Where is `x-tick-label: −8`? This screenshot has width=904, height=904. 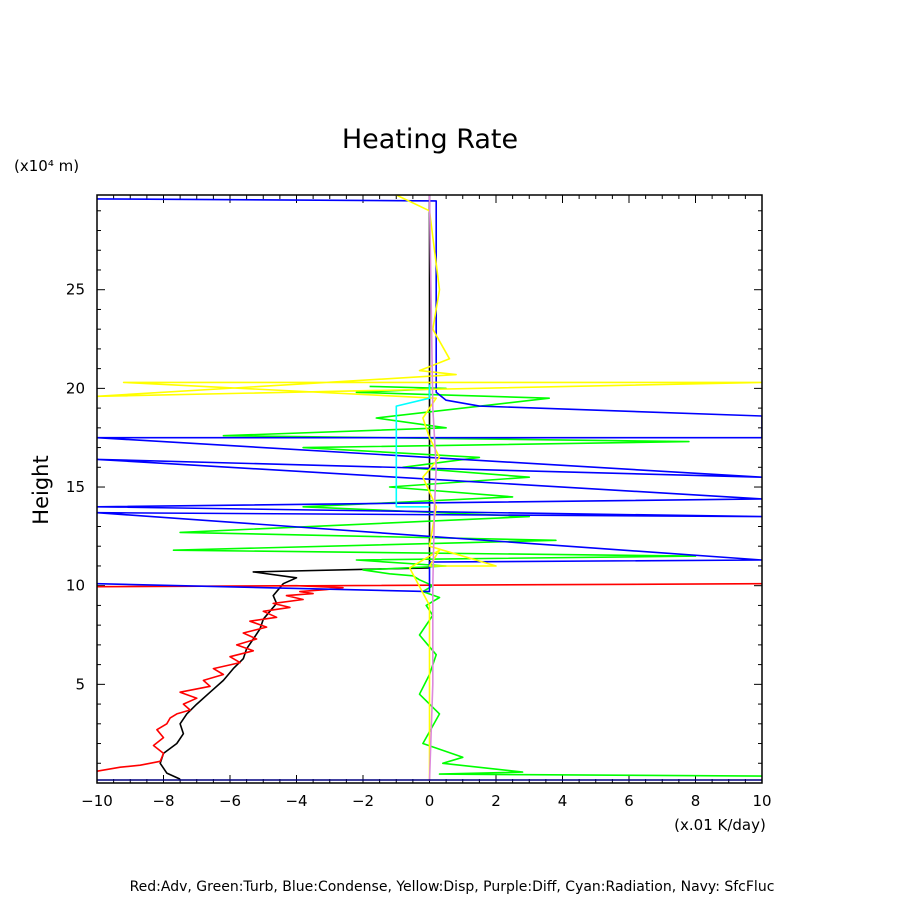 x-tick-label: −8 is located at coordinates (163, 801).